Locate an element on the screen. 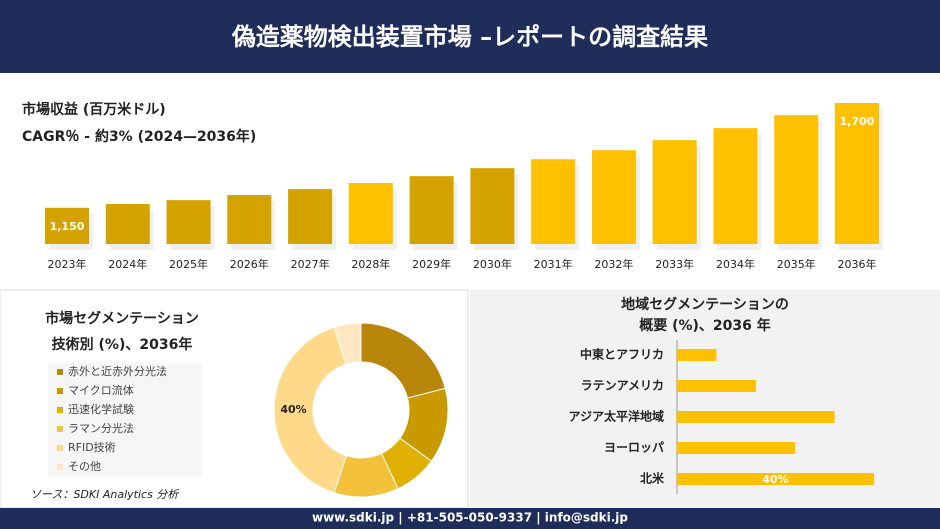 The image size is (940, 529). legend-label: マイクロ流体 is located at coordinates (101, 390).